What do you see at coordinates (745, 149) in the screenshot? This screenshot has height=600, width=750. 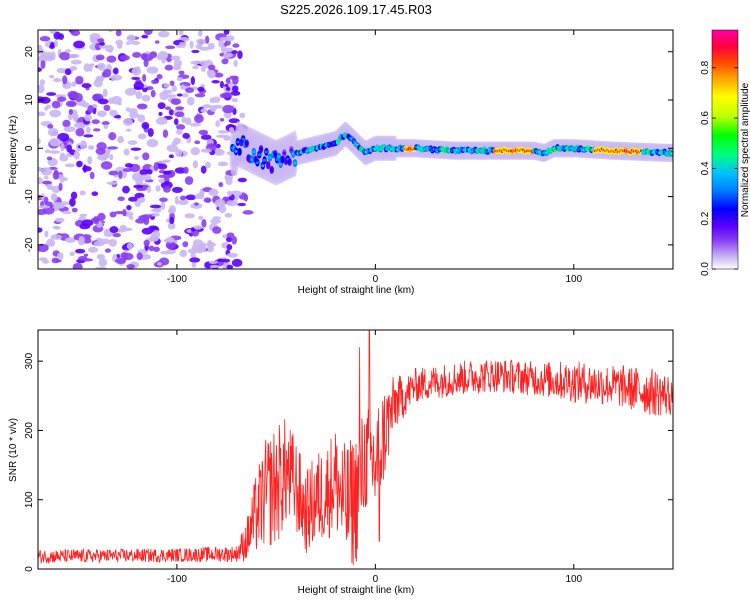 I see `colorbar-label: Normalized spectral amplitude` at bounding box center [745, 149].